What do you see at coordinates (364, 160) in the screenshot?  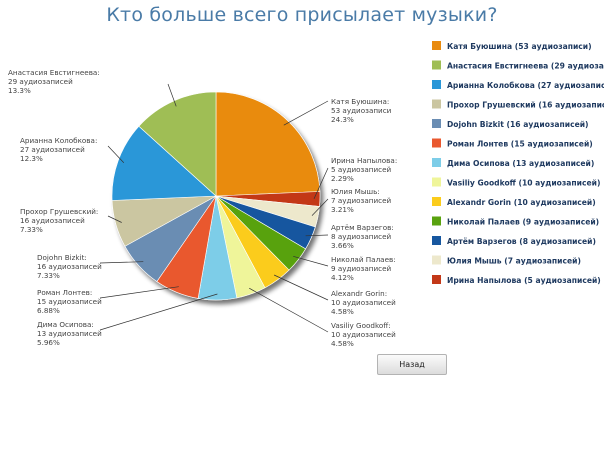 I see `slice-label-ирина-напылова-0: Ирина Напылова:` at bounding box center [364, 160].